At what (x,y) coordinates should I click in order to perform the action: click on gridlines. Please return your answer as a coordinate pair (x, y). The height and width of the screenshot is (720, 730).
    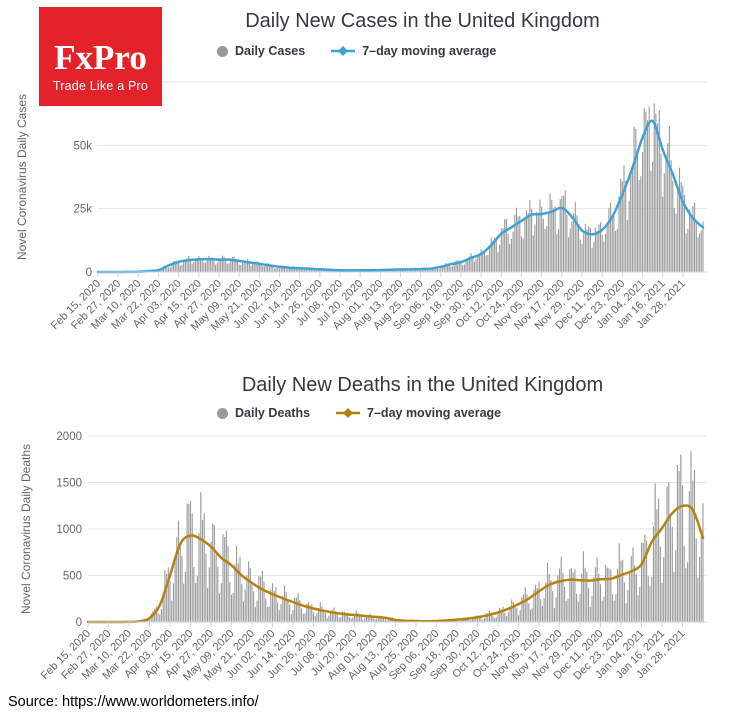
    Looking at the image, I should click on (402, 145).